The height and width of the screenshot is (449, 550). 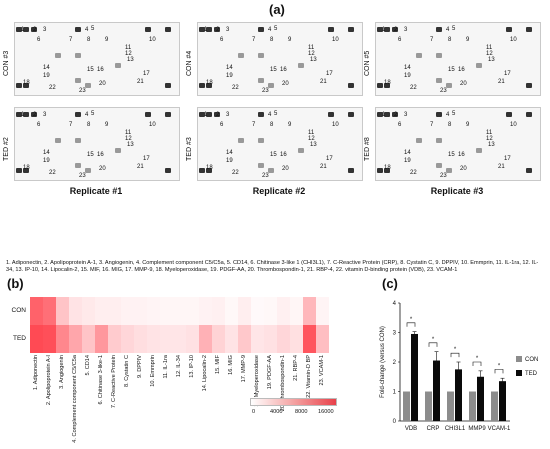 What do you see at coordinates (153, 371) in the screenshot?
I see `heatmap-column-label: 10. Emmprin` at bounding box center [153, 371].